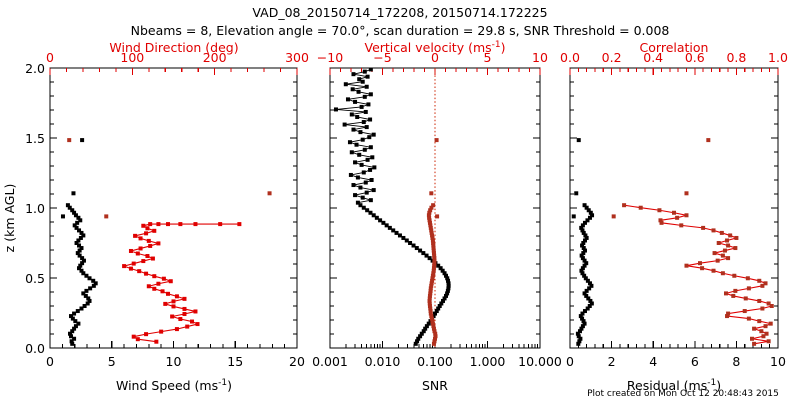 This screenshot has height=400, width=800. I want to click on panel2-series-line, so click(405, 274).